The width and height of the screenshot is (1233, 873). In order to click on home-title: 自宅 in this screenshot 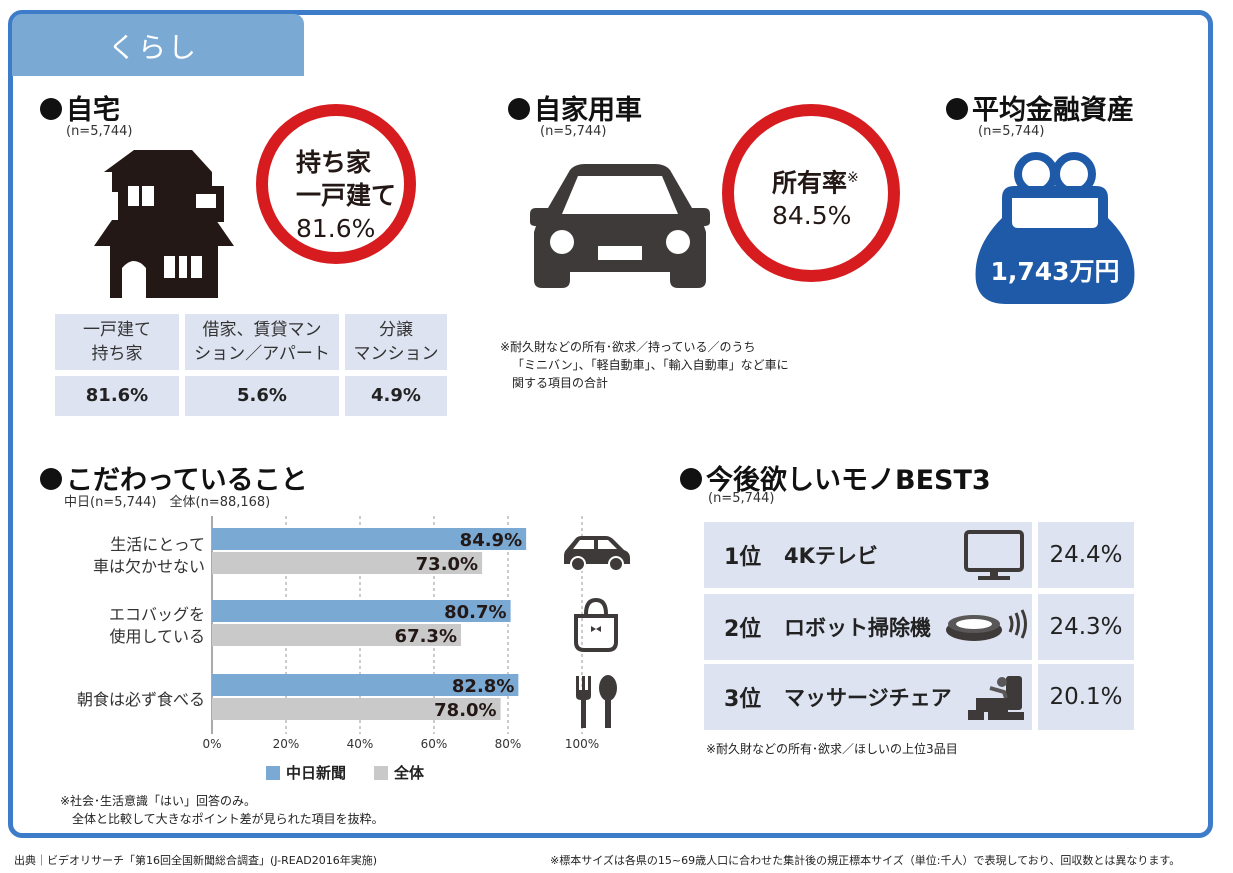, I will do `click(80, 107)`.